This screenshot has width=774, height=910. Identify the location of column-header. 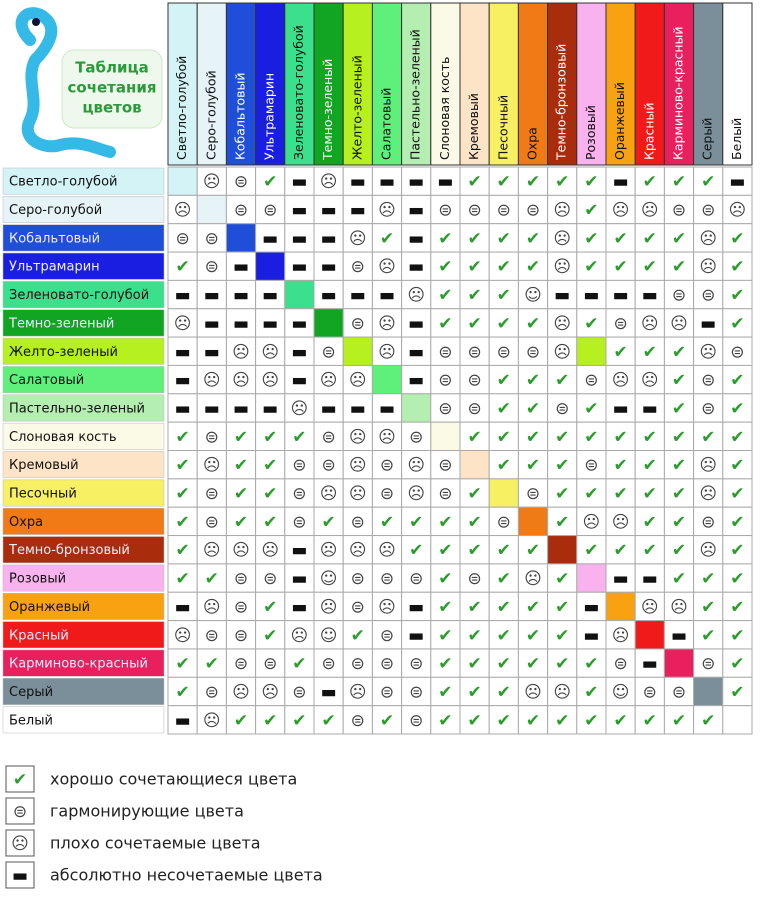
(708, 84).